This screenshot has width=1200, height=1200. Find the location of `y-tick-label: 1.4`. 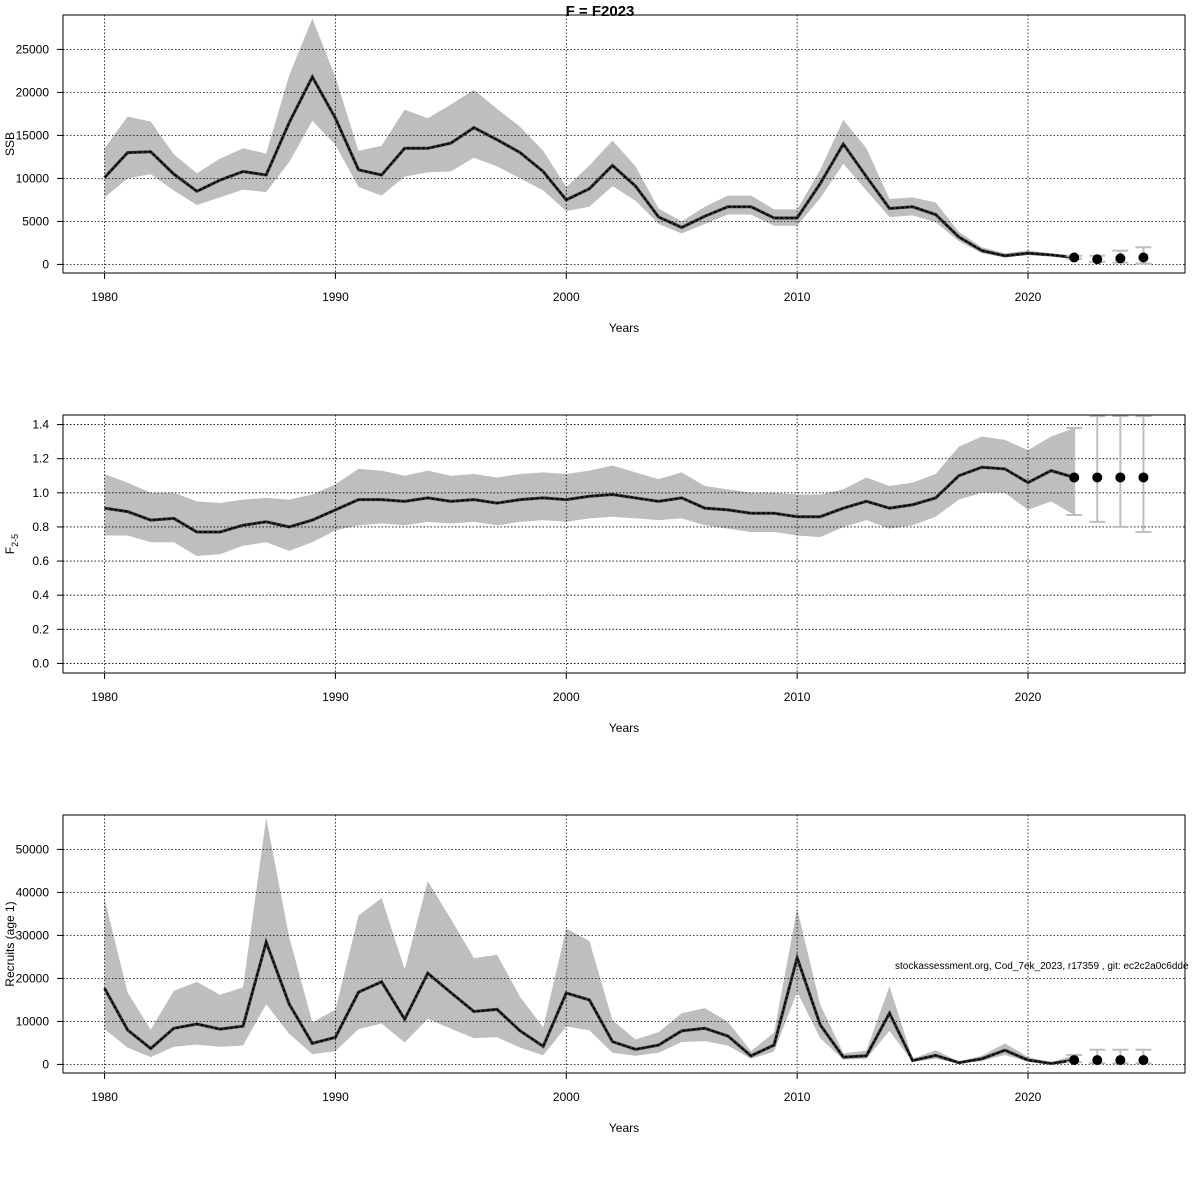

y-tick-label: 1.4 is located at coordinates (40, 425).